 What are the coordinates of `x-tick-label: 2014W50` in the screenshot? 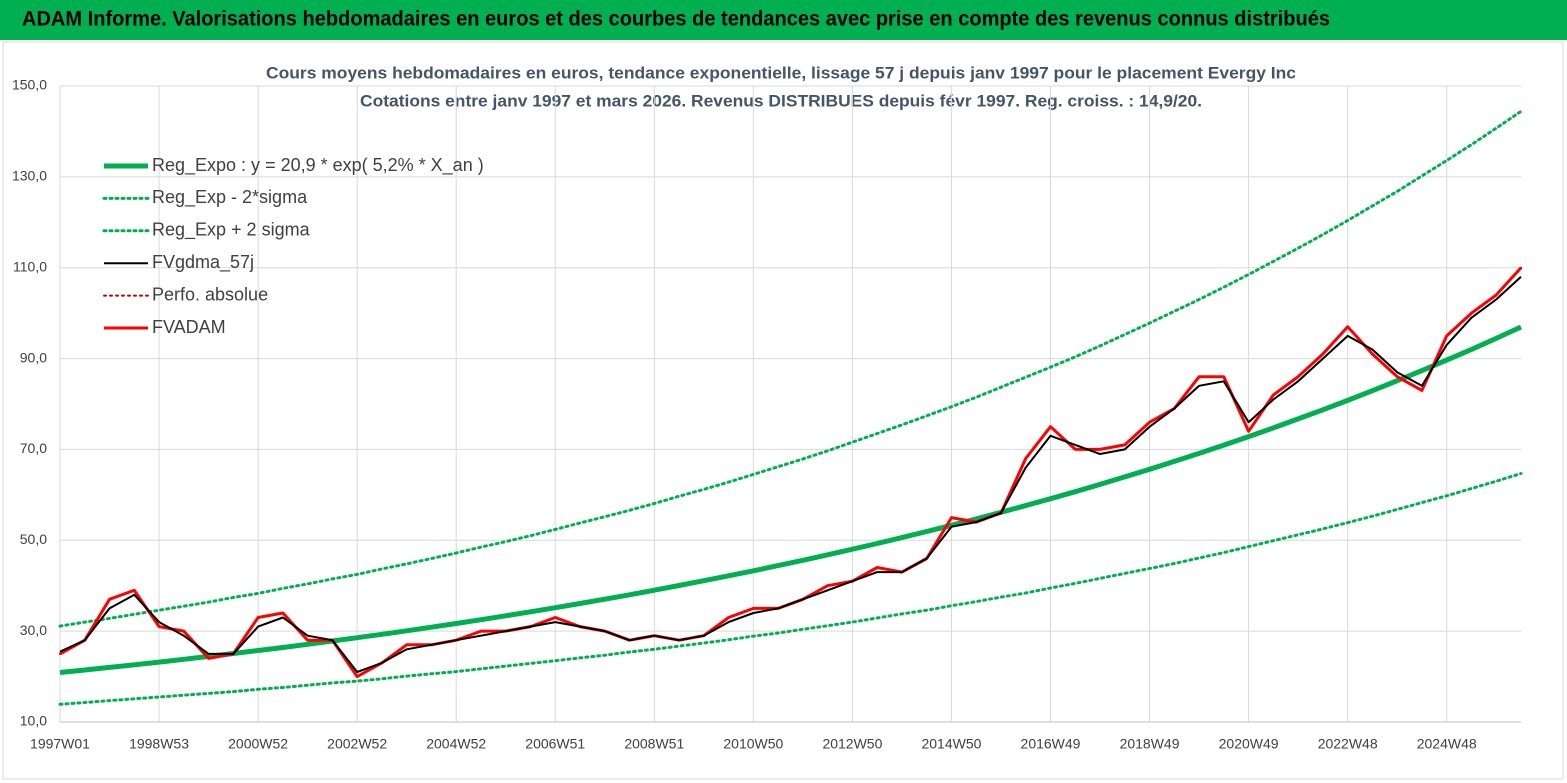 It's located at (951, 744).